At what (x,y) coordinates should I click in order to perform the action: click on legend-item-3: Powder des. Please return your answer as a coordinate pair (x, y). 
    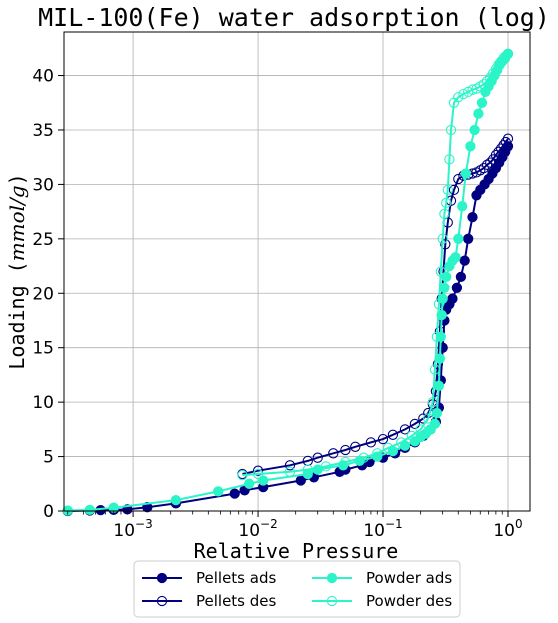
    Looking at the image, I should click on (382, 601).